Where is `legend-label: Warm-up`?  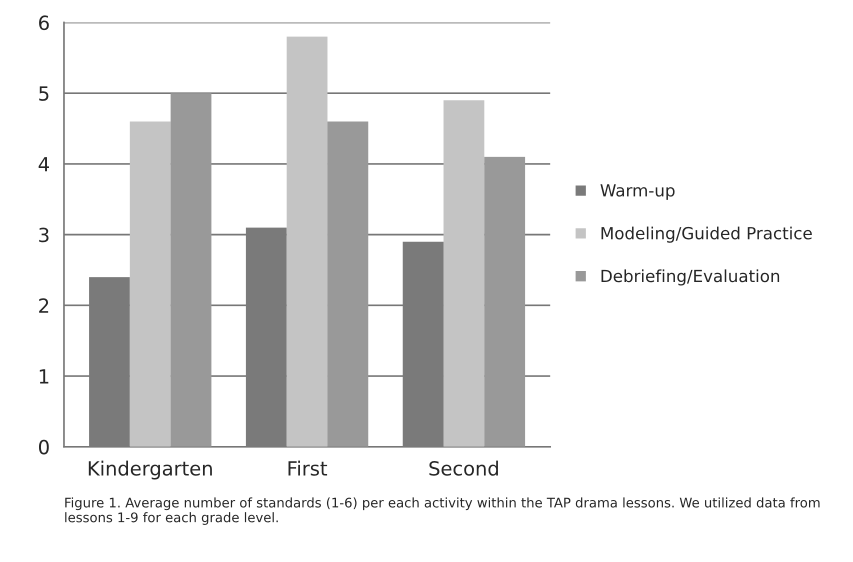
legend-label: Warm-up is located at coordinates (637, 192).